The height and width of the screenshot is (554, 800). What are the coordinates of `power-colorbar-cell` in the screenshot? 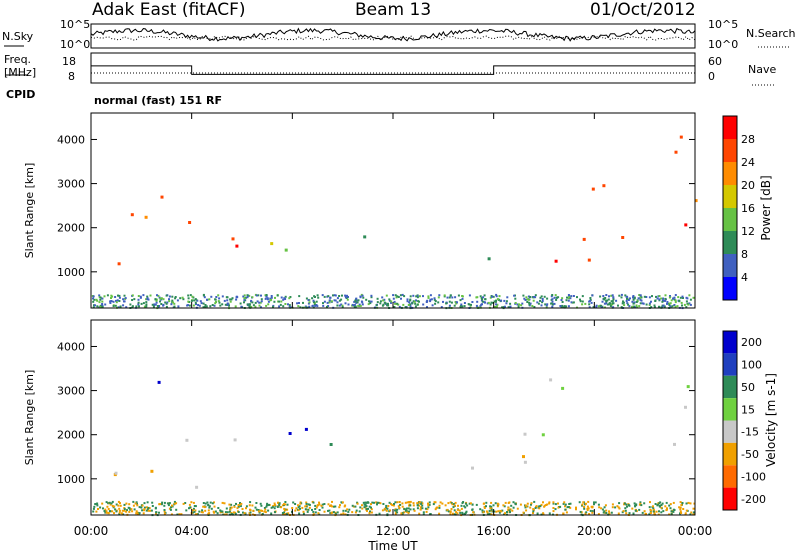 It's located at (730, 288).